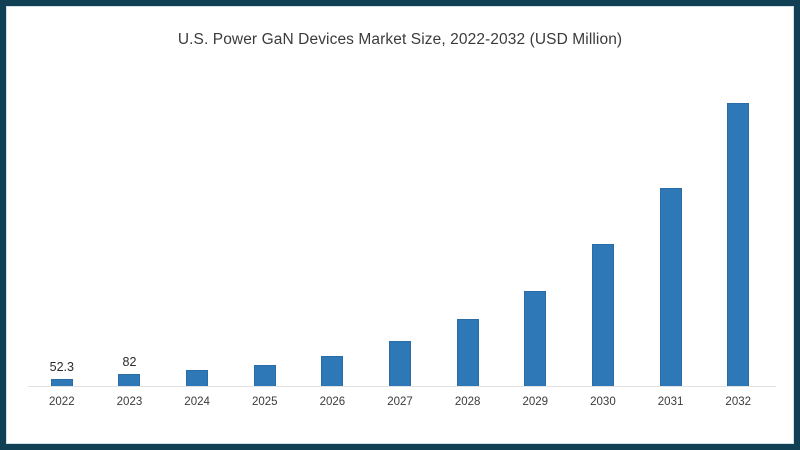  What do you see at coordinates (467, 352) in the screenshot?
I see `bar-2028` at bounding box center [467, 352].